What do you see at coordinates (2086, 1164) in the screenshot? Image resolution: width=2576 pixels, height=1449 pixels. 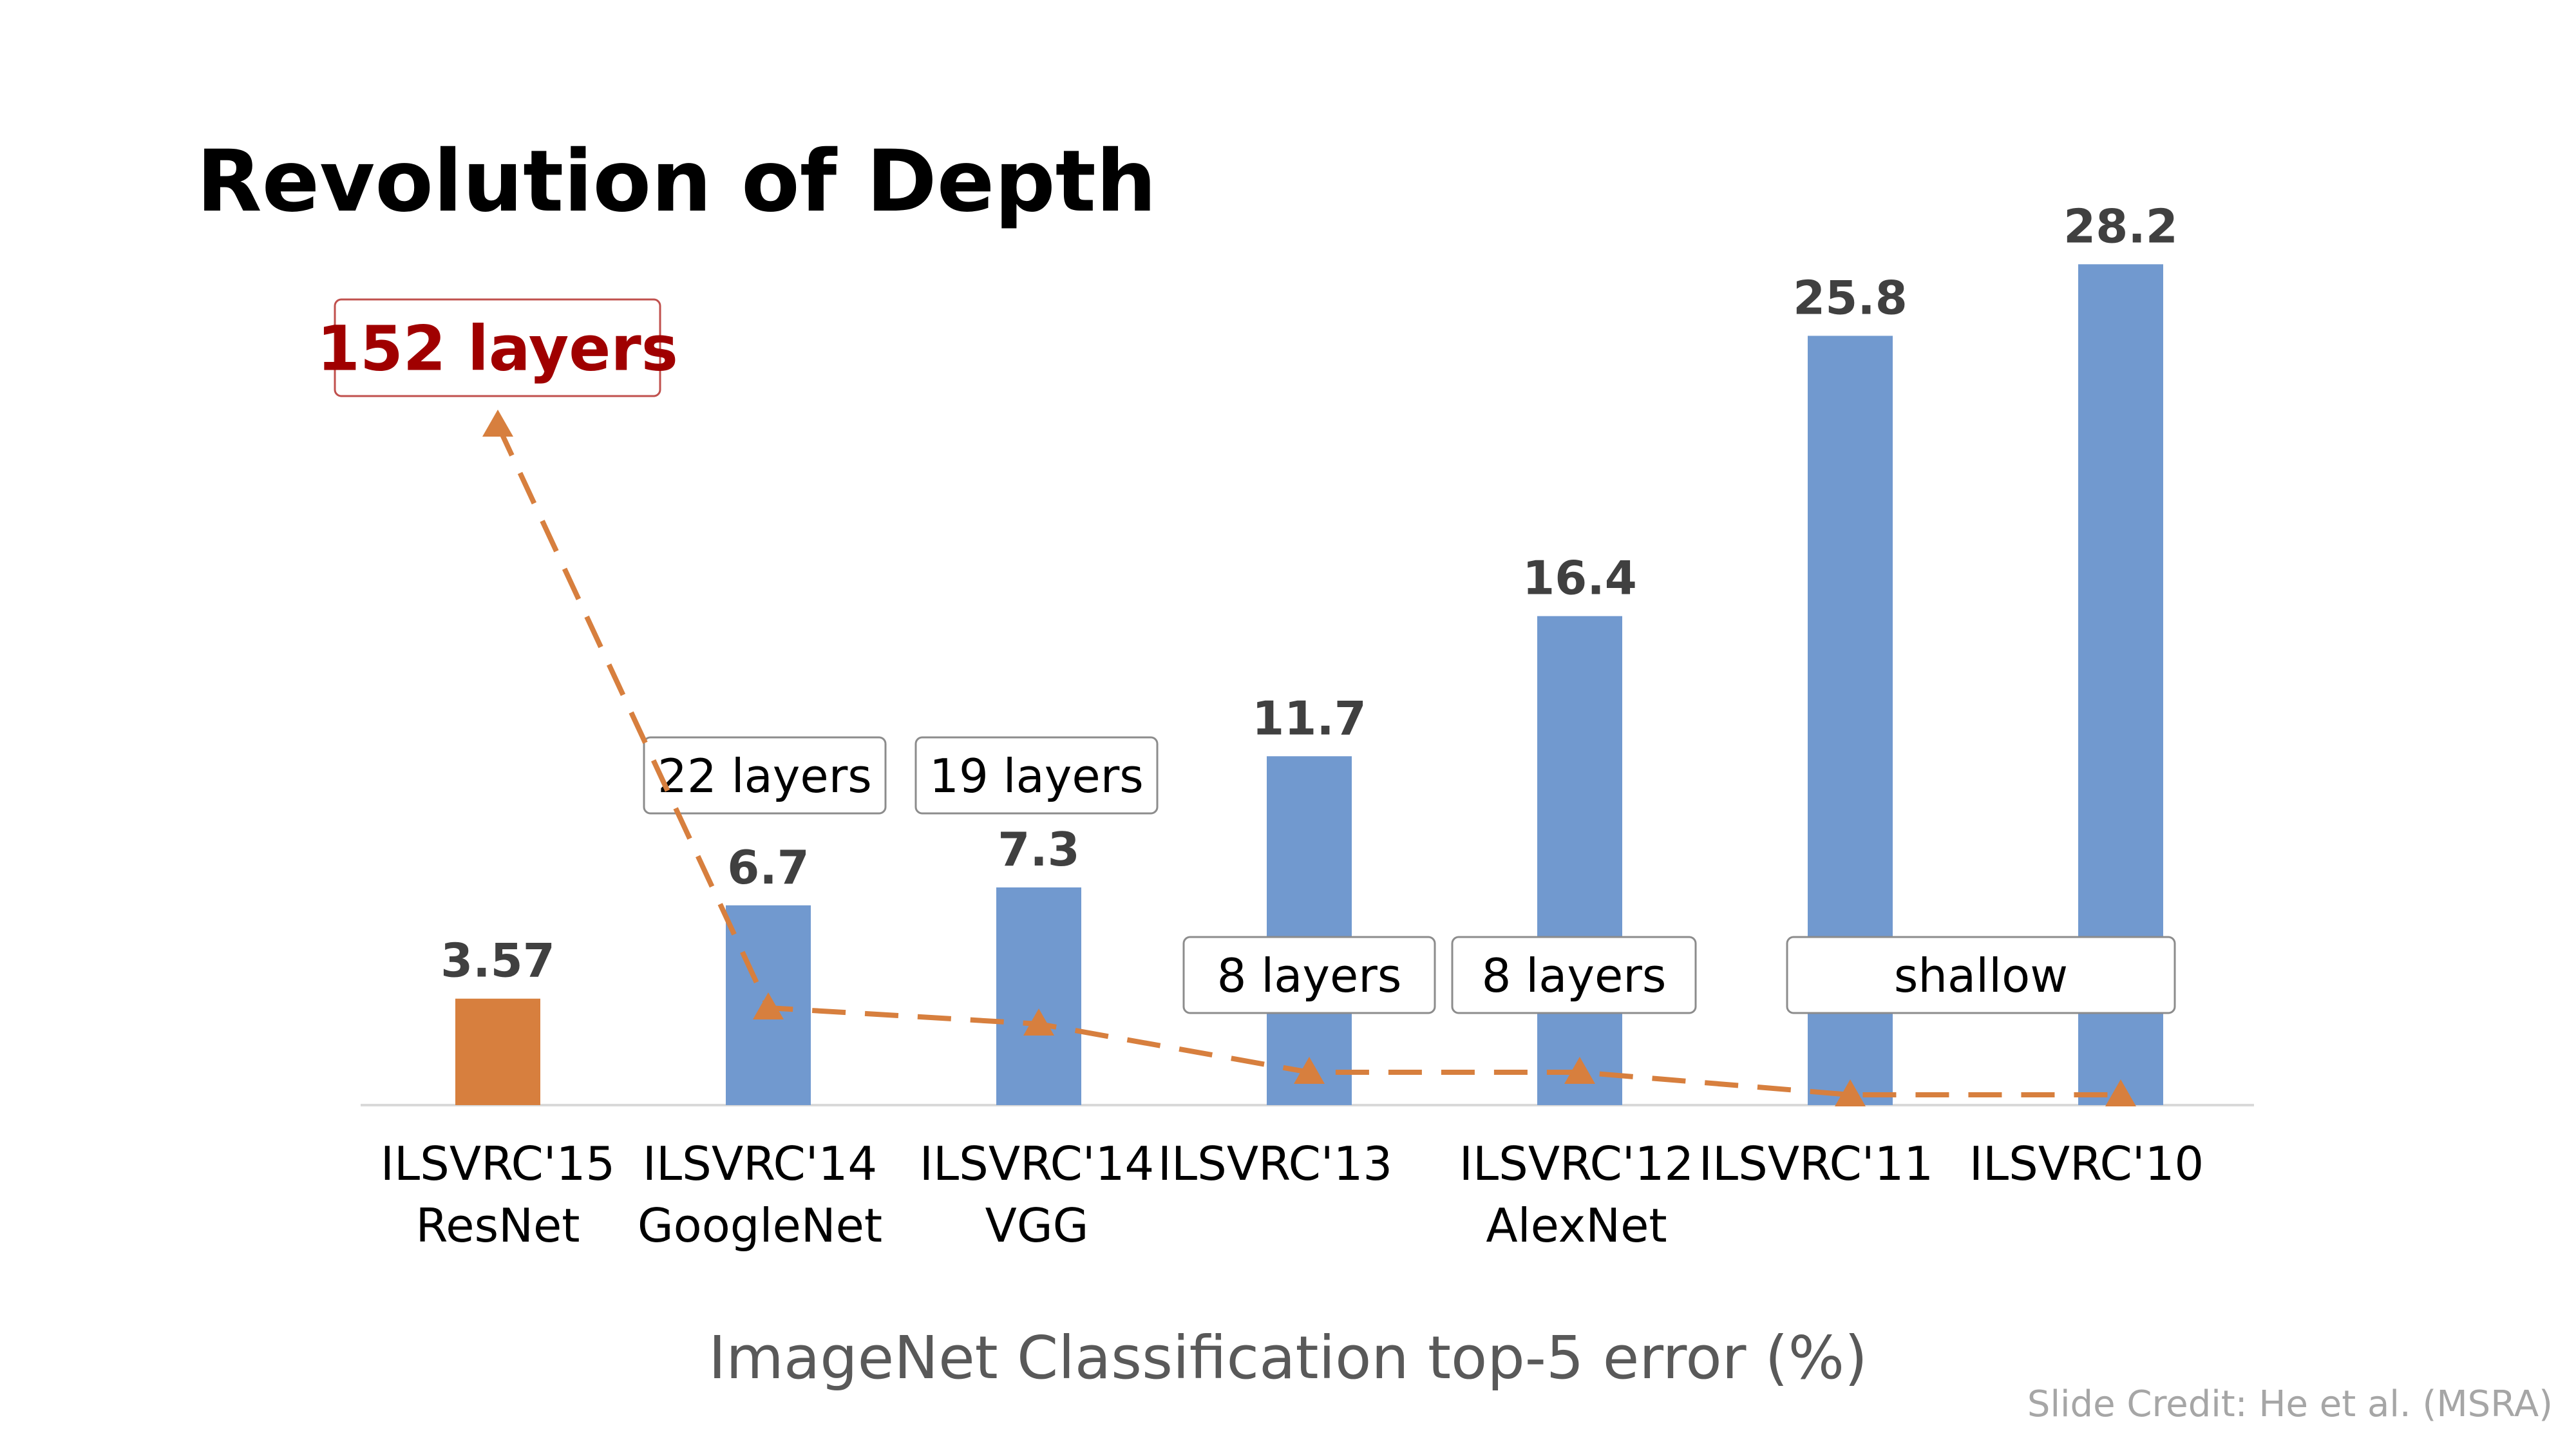 I see `category-label-6-line-0: ILSVRC'10` at bounding box center [2086, 1164].